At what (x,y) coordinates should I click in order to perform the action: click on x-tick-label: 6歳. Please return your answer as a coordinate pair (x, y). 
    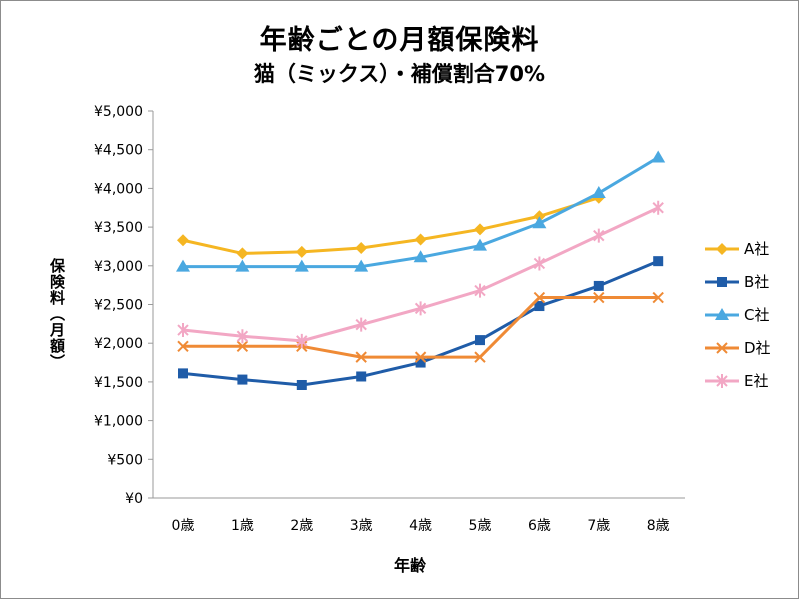
    Looking at the image, I should click on (539, 526).